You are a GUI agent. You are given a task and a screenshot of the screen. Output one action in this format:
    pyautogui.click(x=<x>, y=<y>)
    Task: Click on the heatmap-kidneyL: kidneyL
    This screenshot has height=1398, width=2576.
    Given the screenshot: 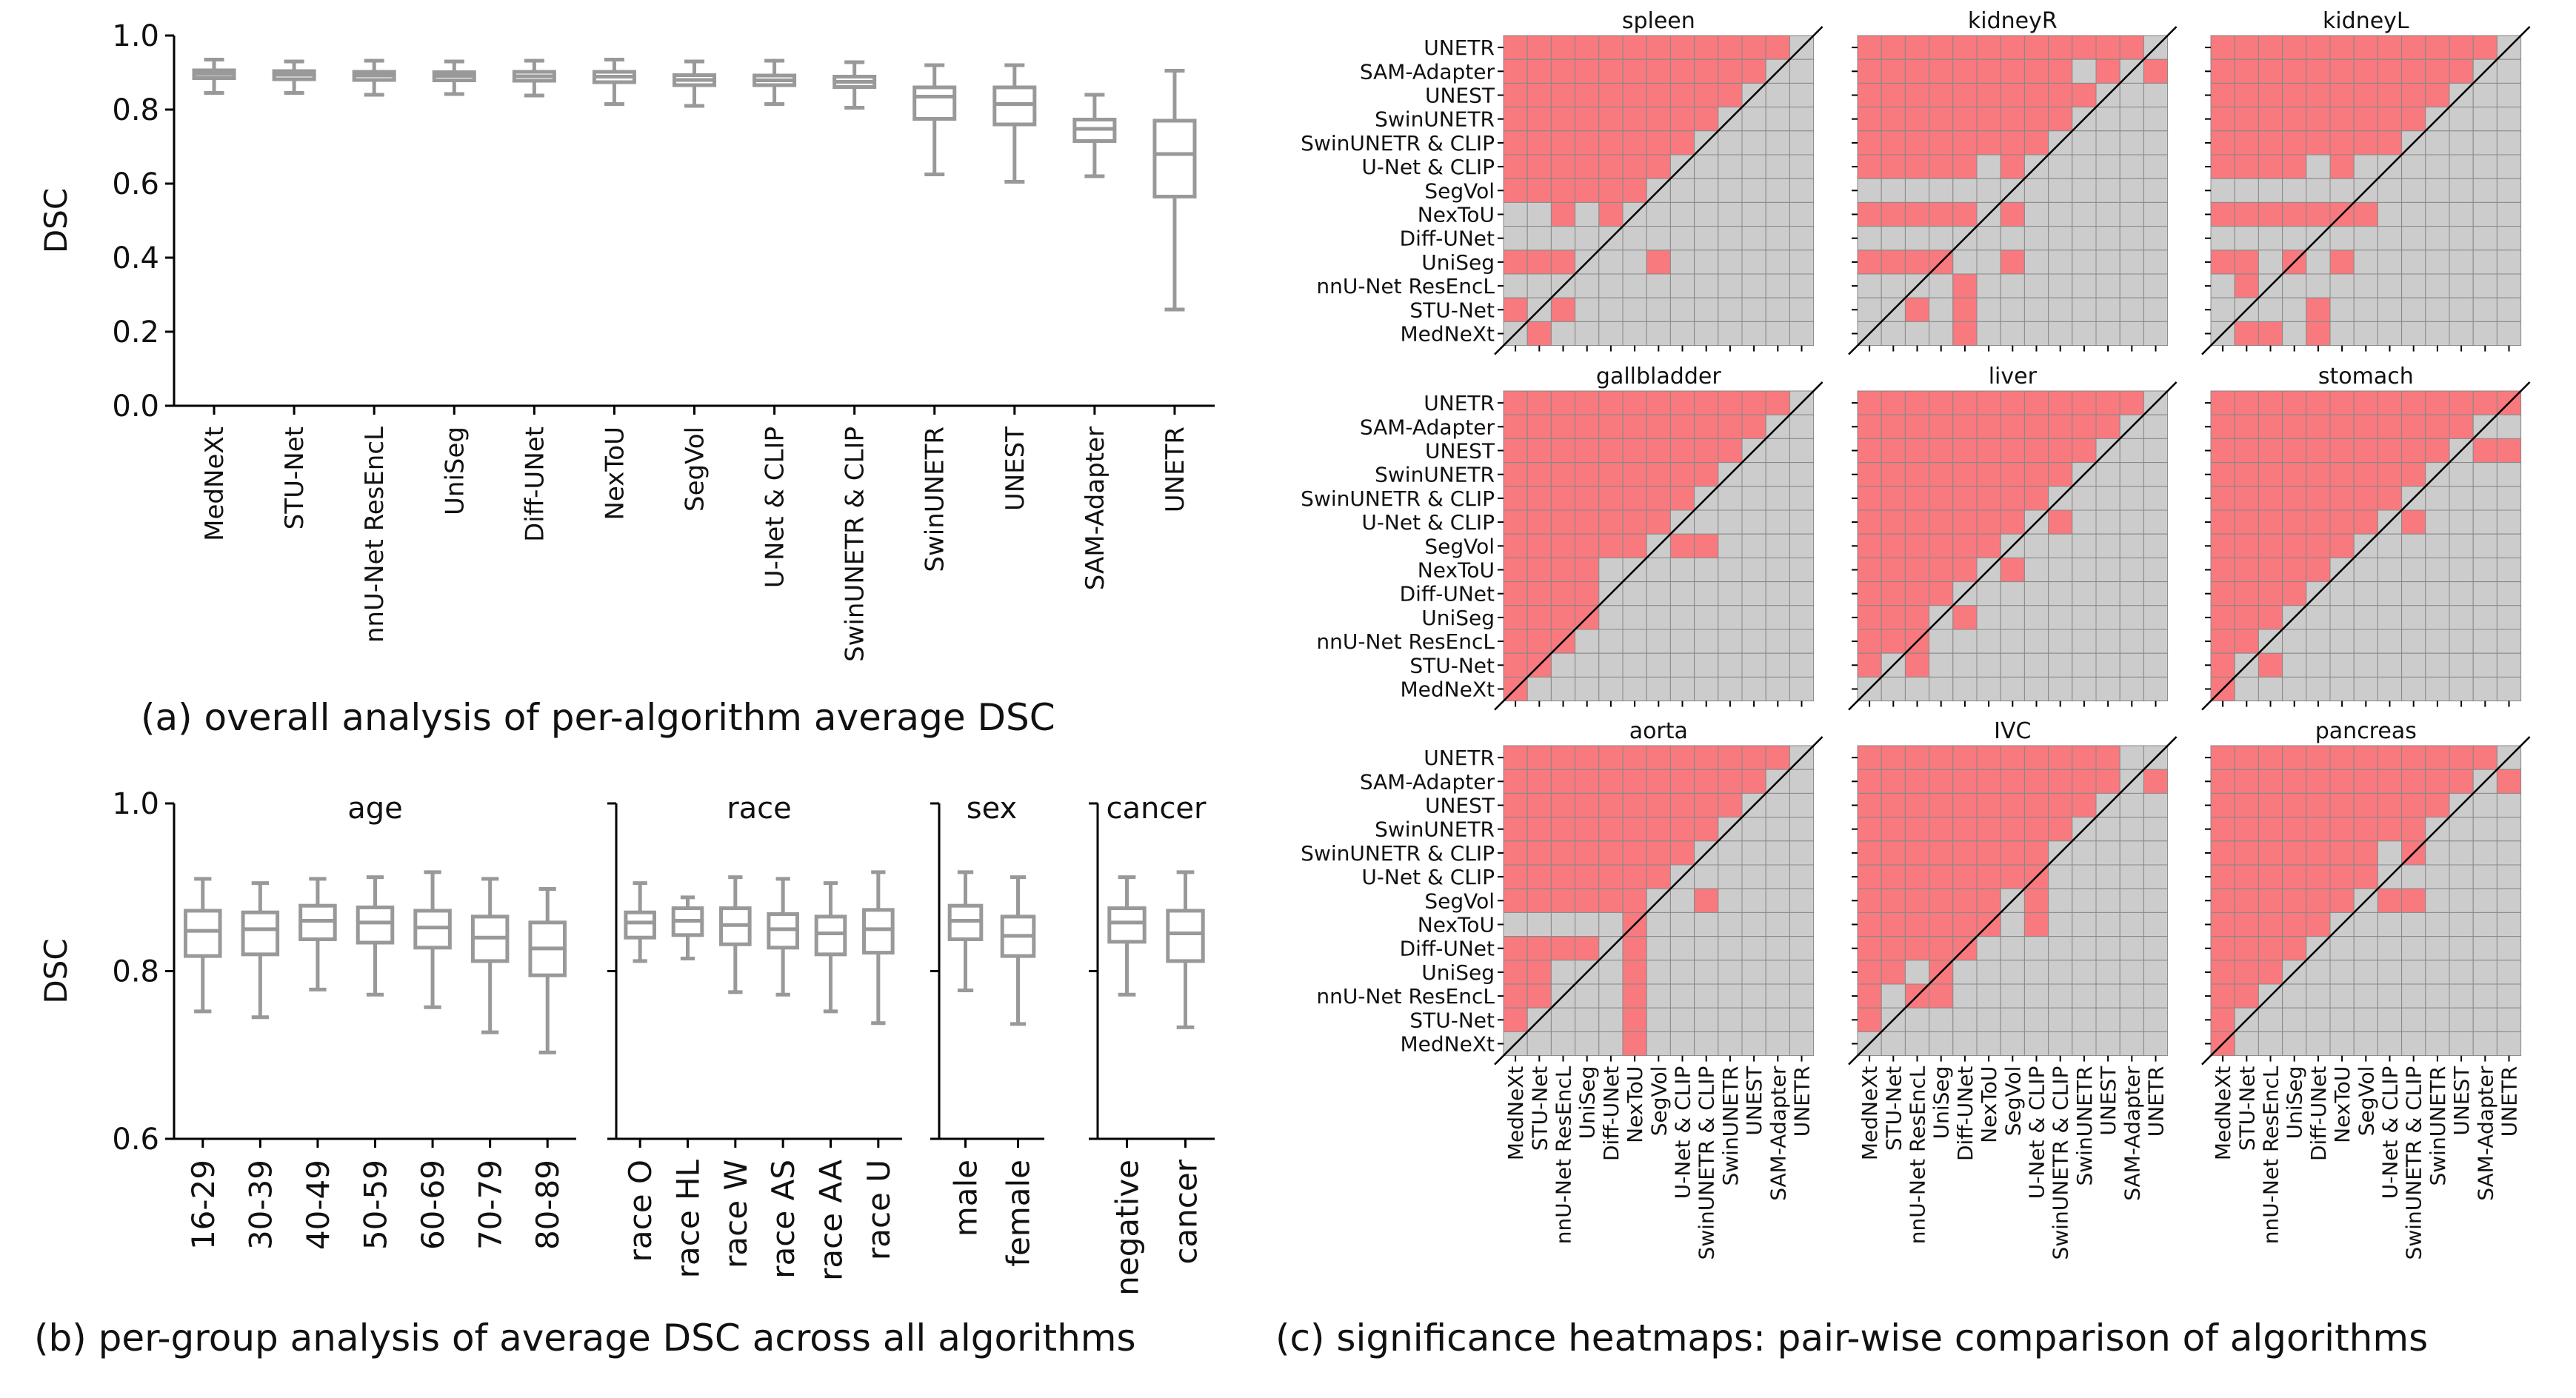 What is the action you would take?
    pyautogui.click(x=2366, y=181)
    